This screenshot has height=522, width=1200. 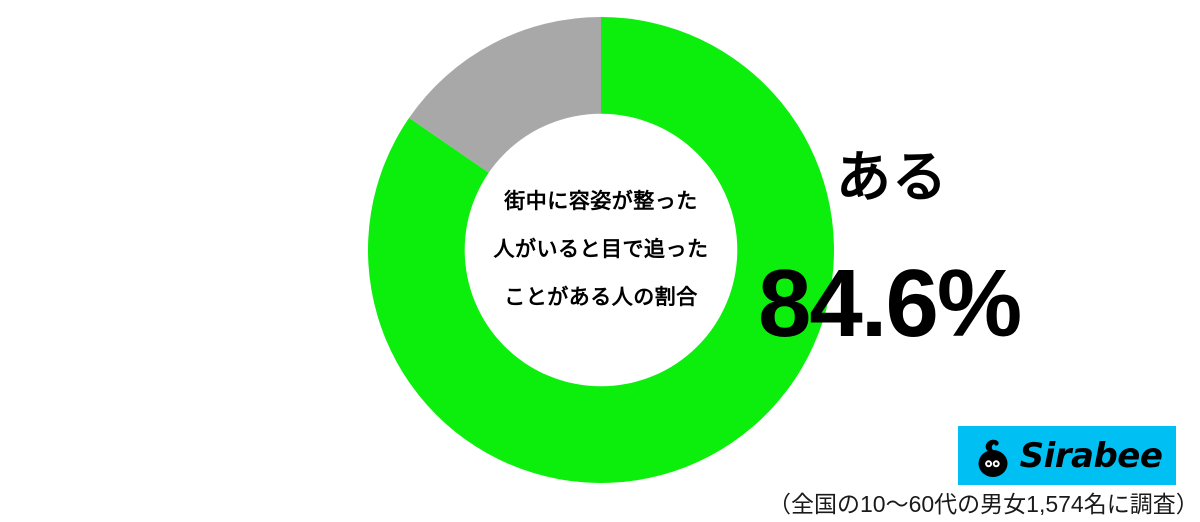 I want to click on answer-label-aru: ある, so click(x=892, y=177).